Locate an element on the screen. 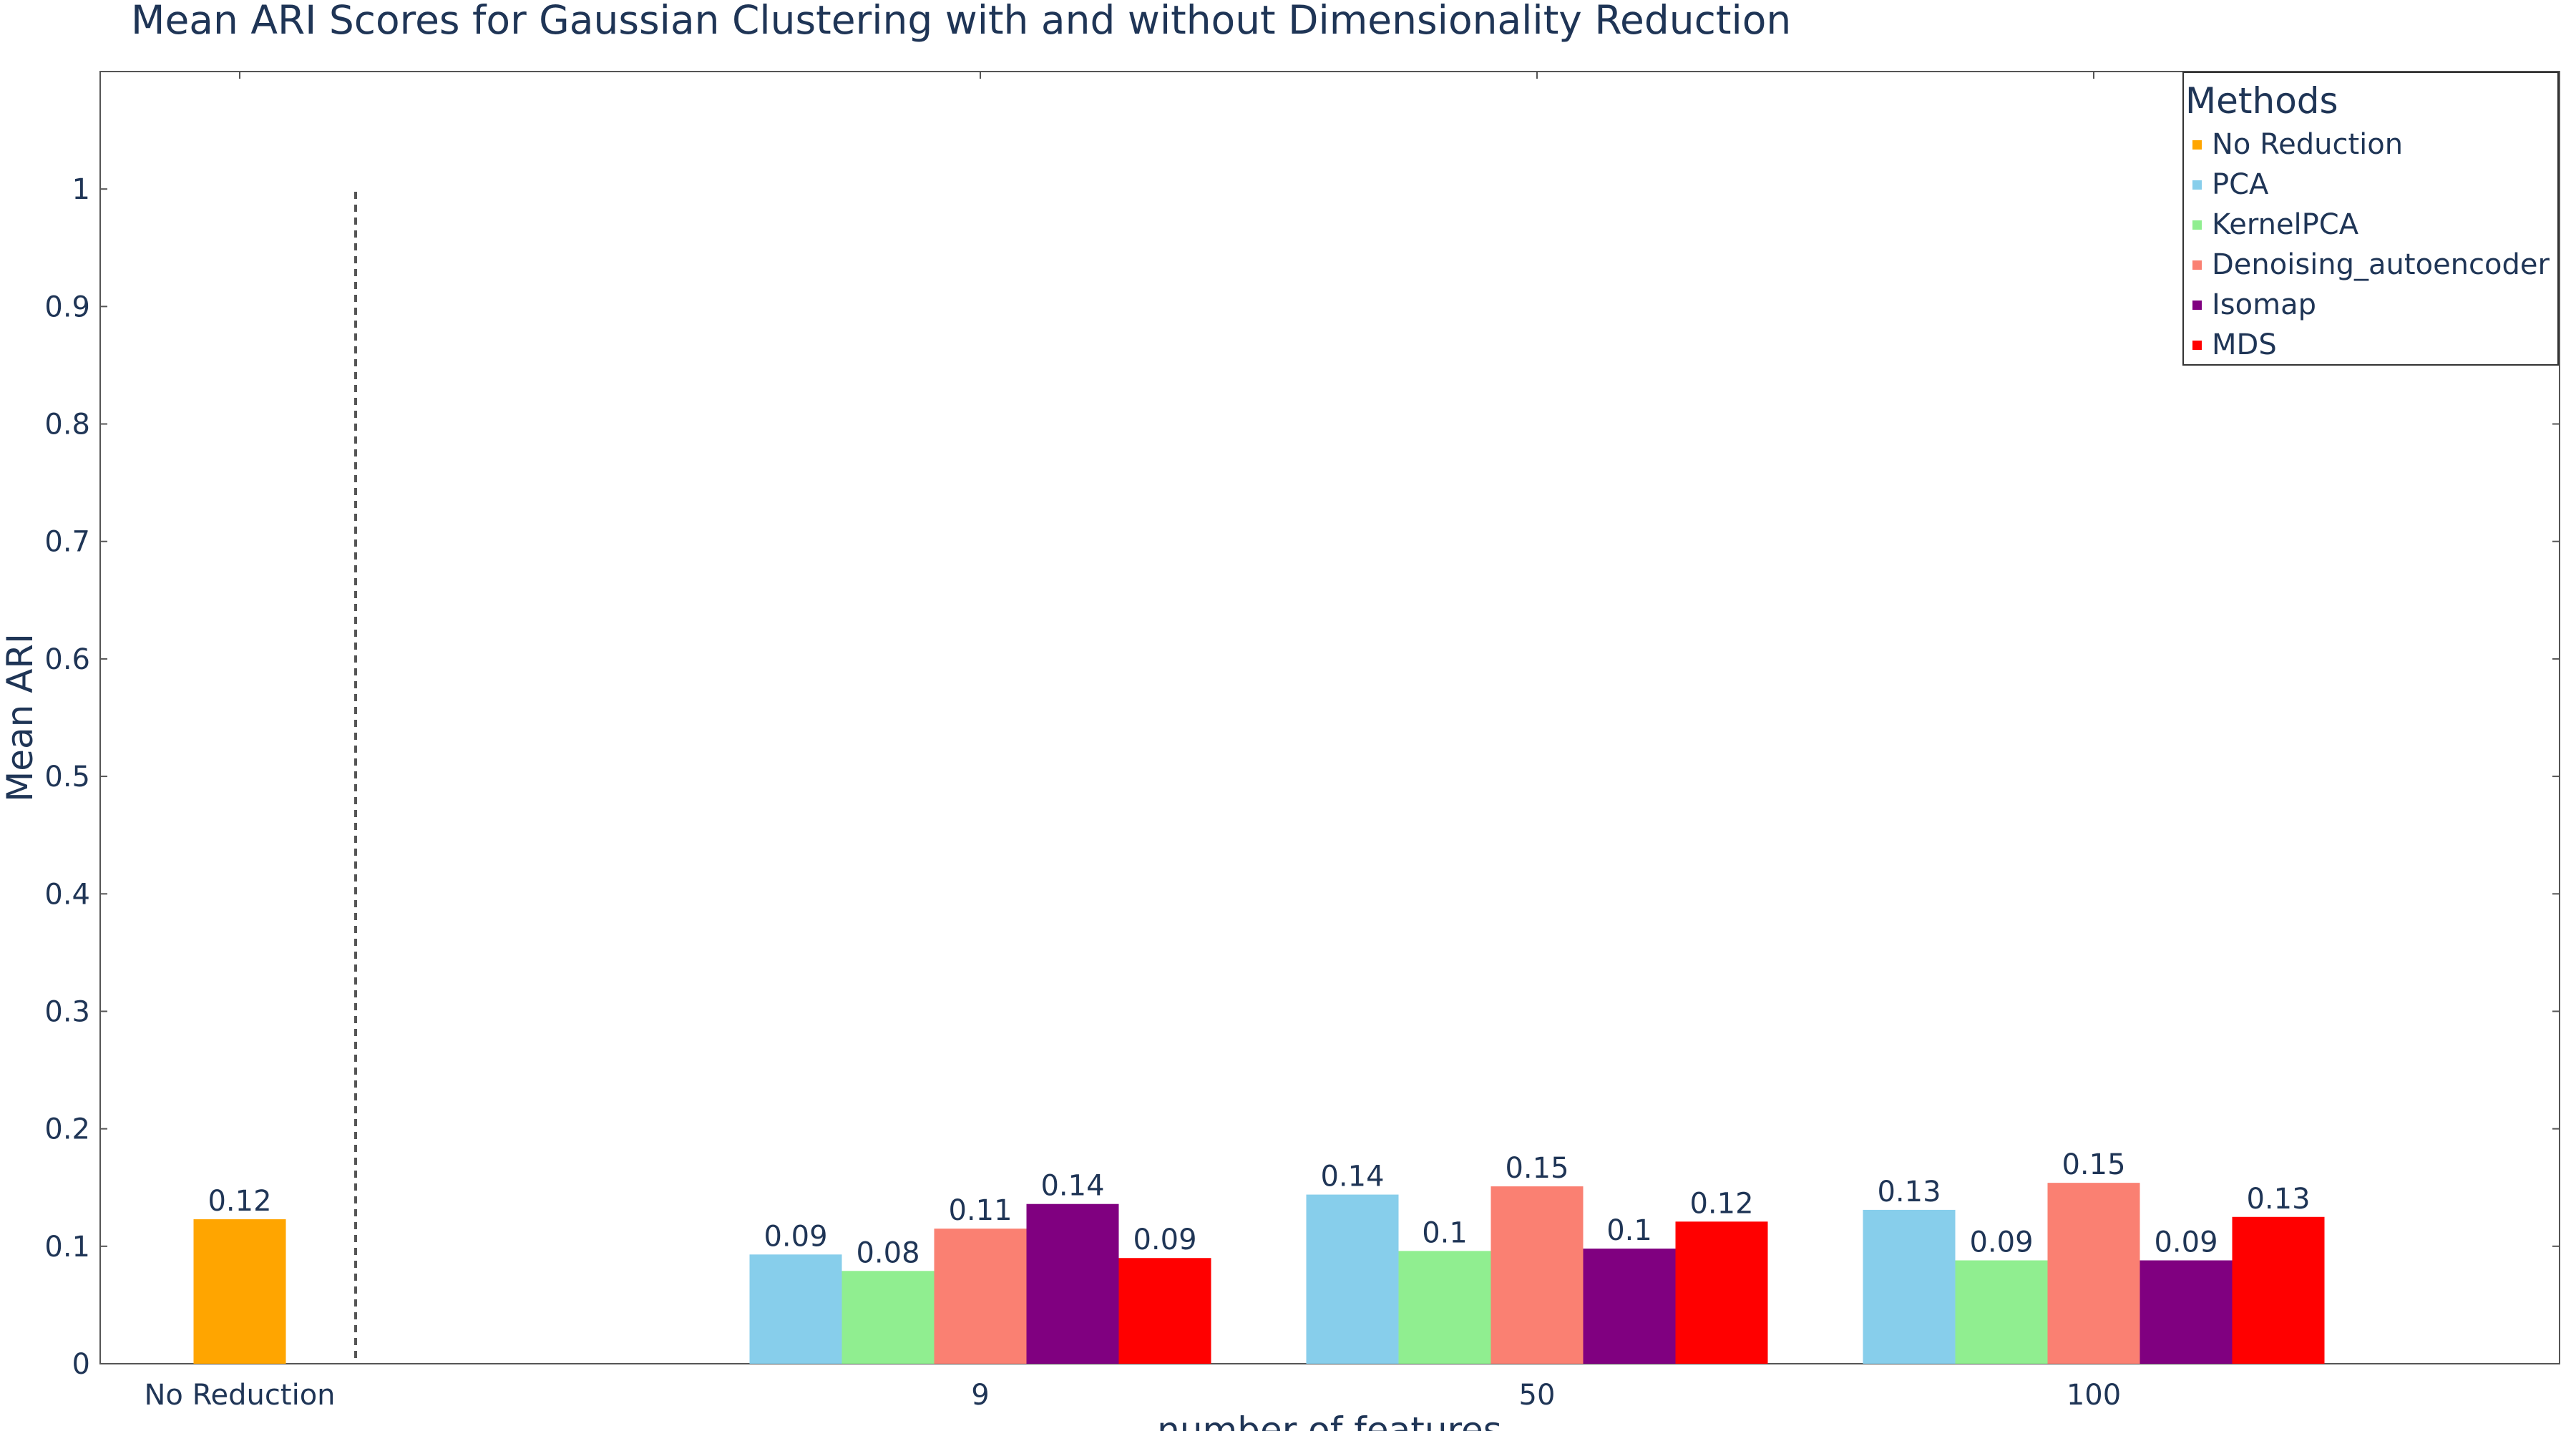  y-axis-label: Mean ARI is located at coordinates (20, 717).